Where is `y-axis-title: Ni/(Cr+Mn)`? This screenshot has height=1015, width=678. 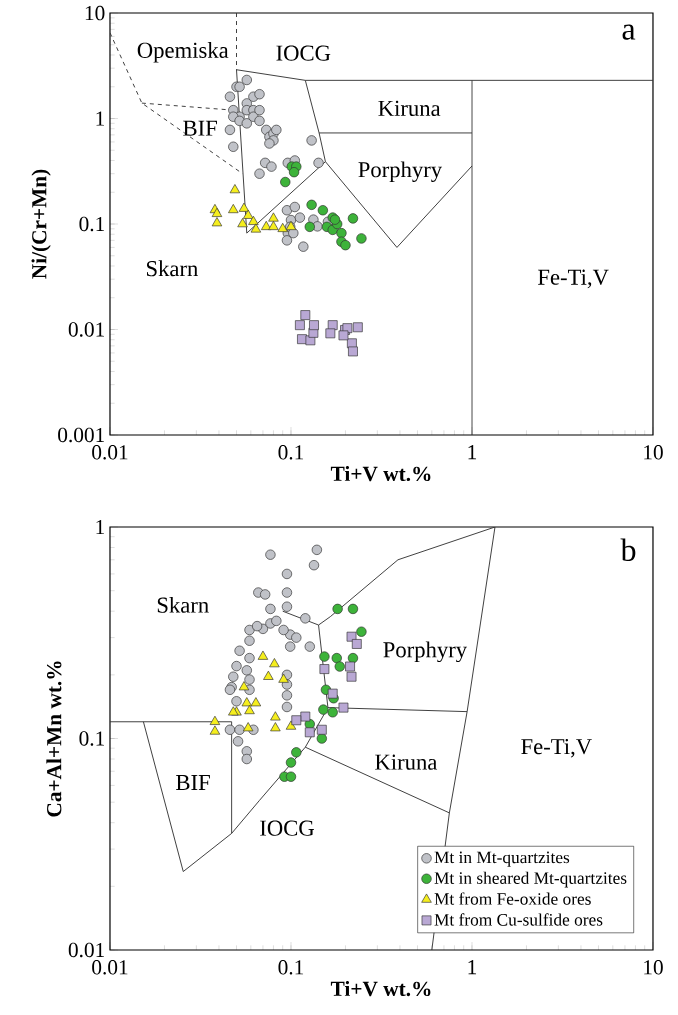 y-axis-title: Ni/(Cr+Mn) is located at coordinates (41, 224).